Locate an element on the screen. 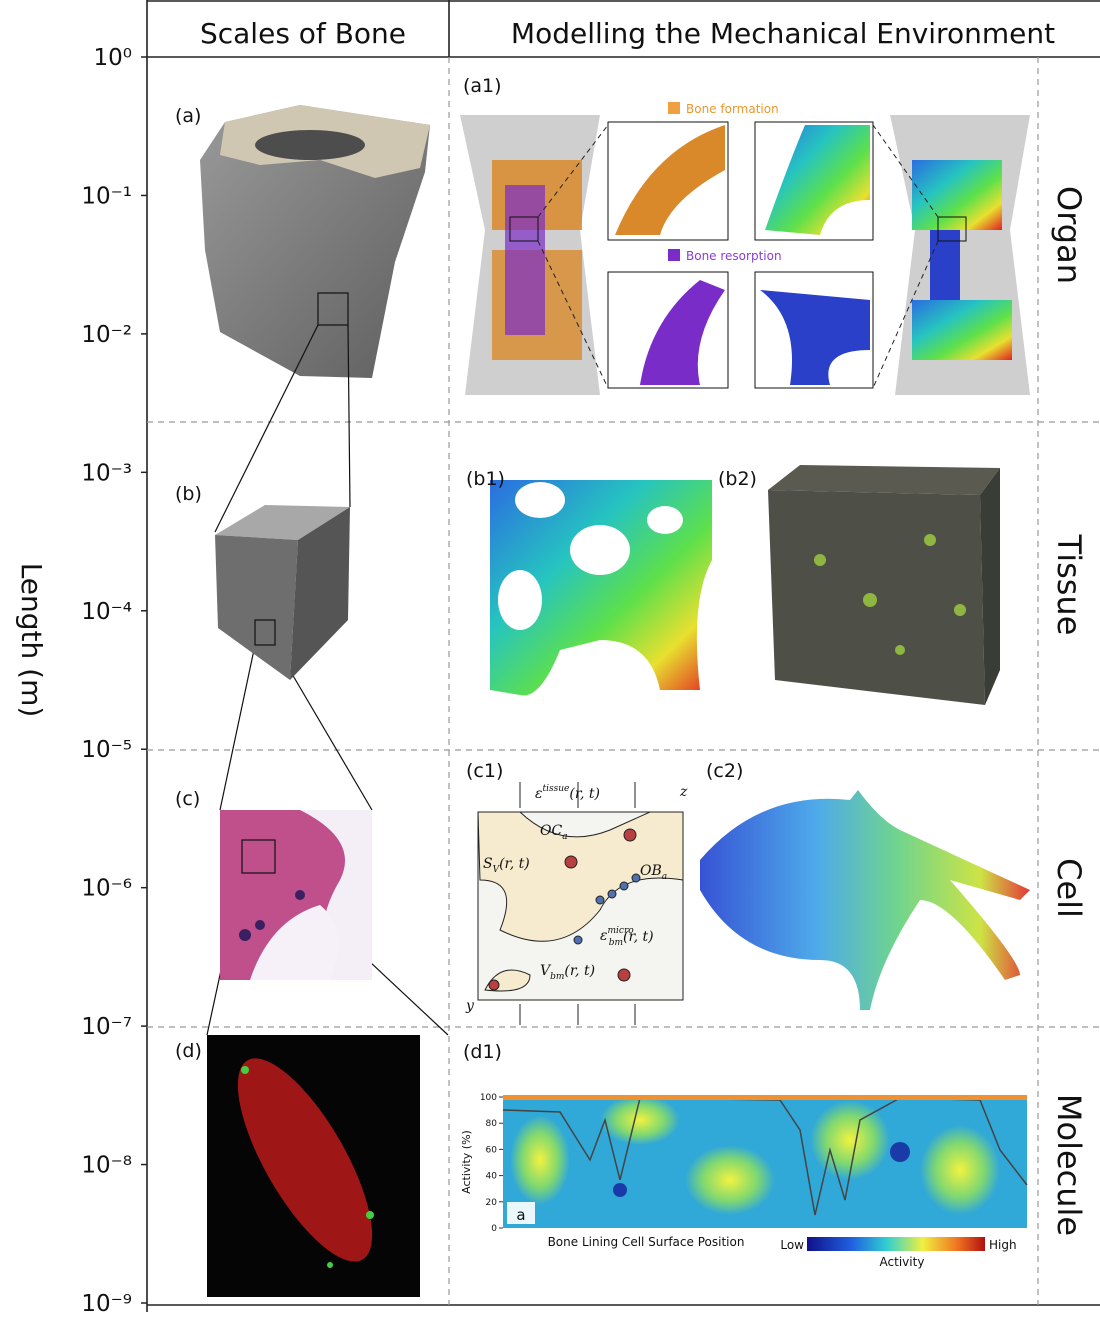 The width and height of the screenshot is (1100, 1322). label-part: micro is located at coordinates (621, 931).